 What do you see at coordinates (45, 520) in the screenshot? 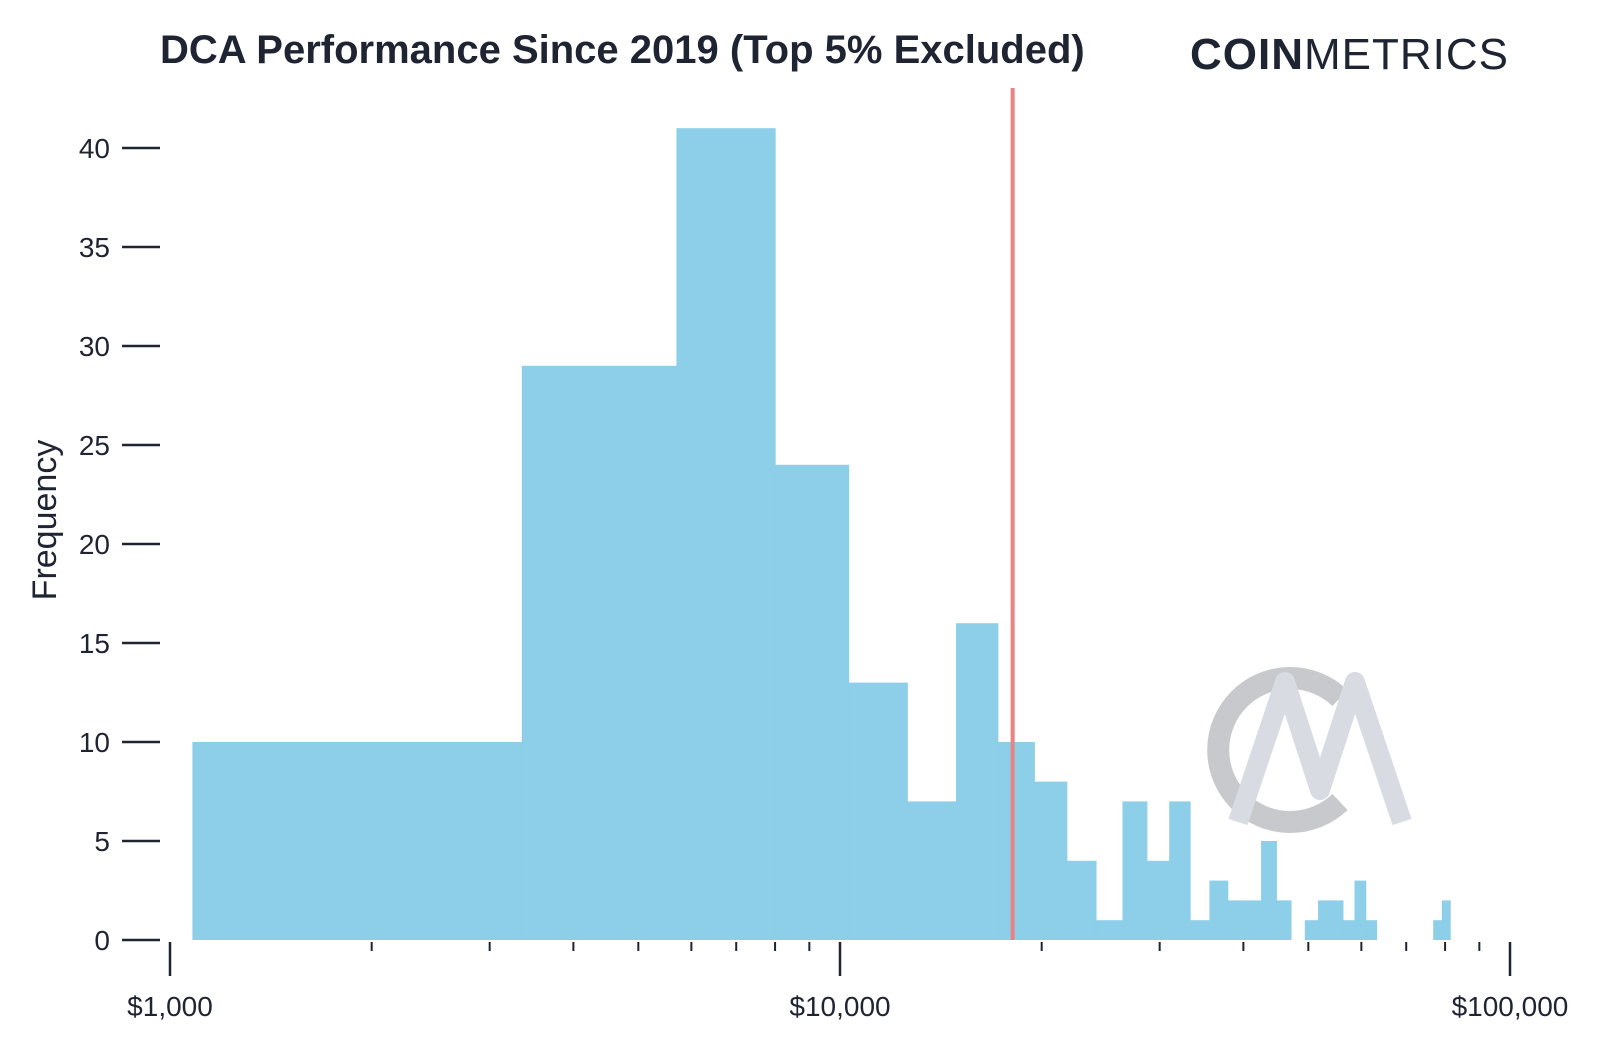
I see `y-axis-title: Frequency` at bounding box center [45, 520].